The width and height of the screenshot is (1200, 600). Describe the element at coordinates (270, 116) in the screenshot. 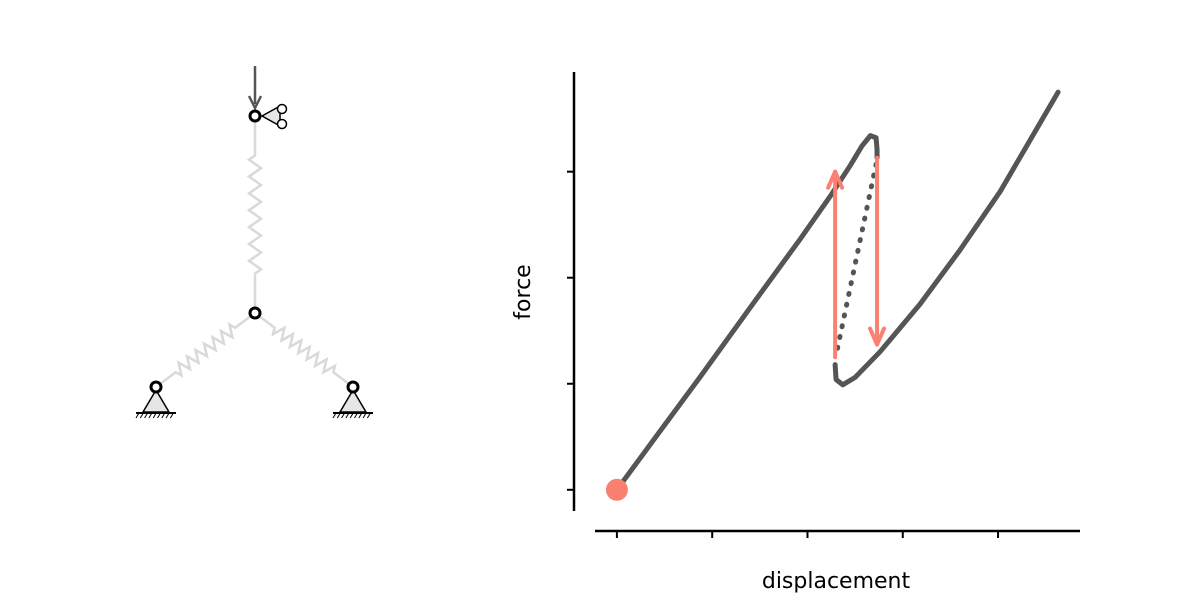

I see `roller-support` at that location.